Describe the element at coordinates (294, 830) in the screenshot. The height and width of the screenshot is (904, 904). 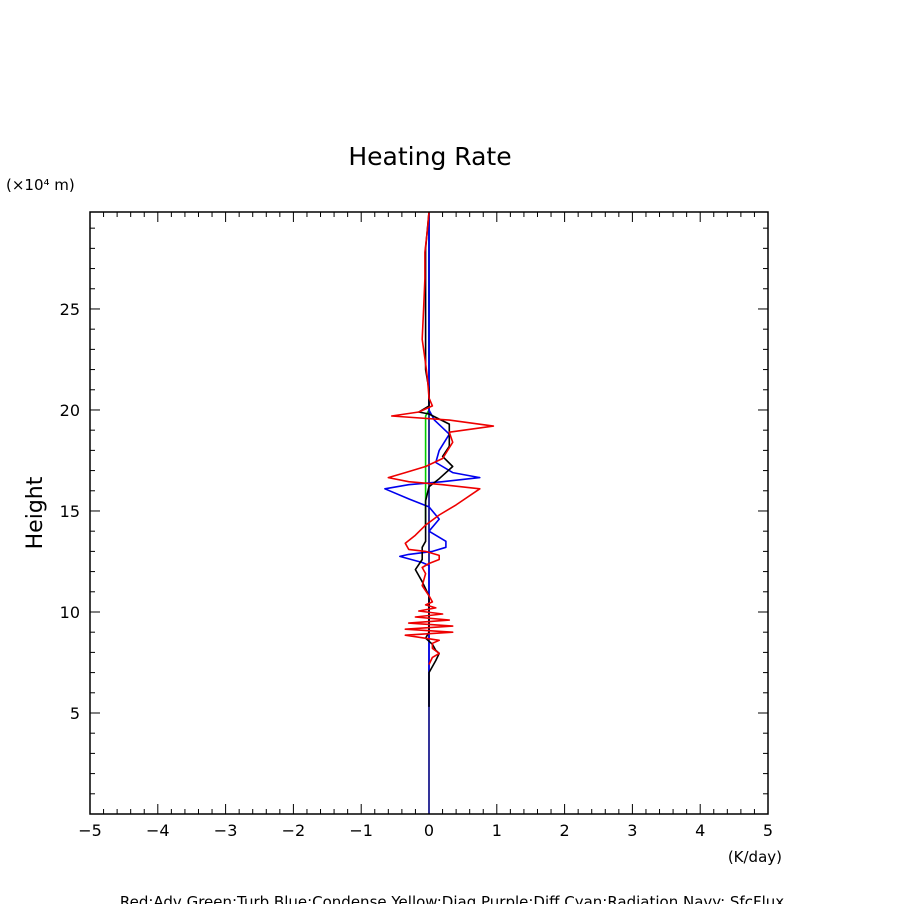
I see `x-tick-label: −2` at that location.